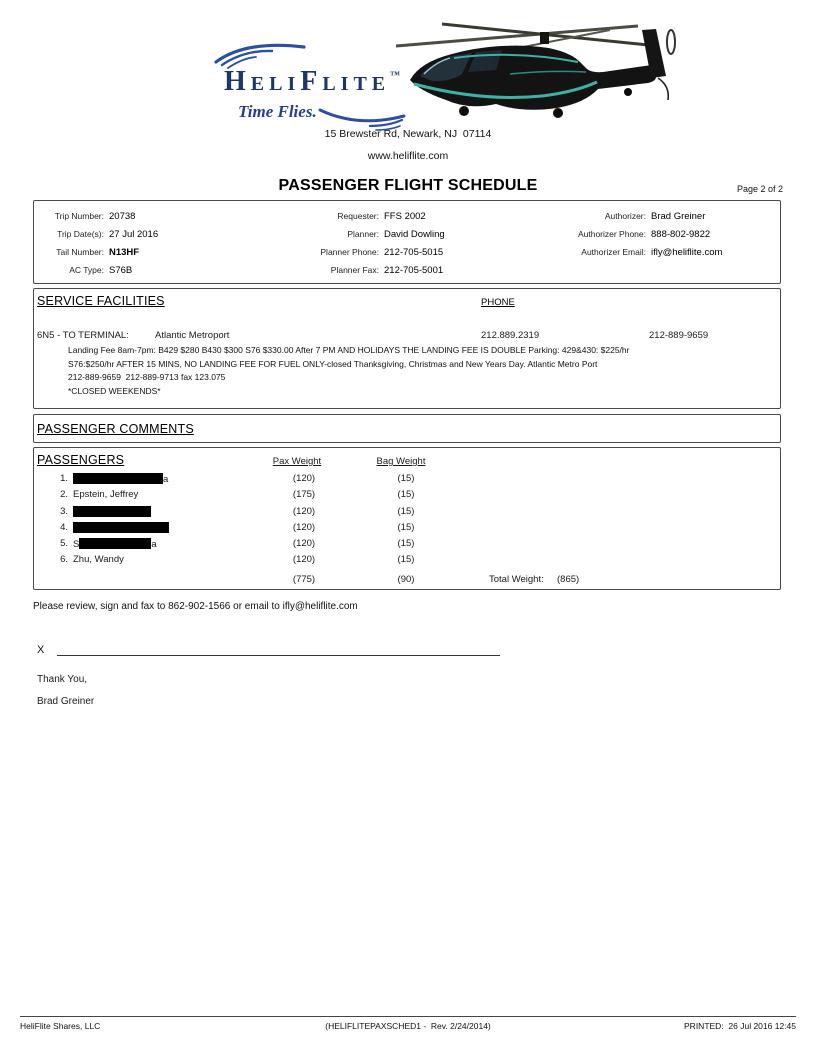 This screenshot has height=1056, width=816. I want to click on authorizer-email-value: ifly@heliflite.com, so click(687, 252).